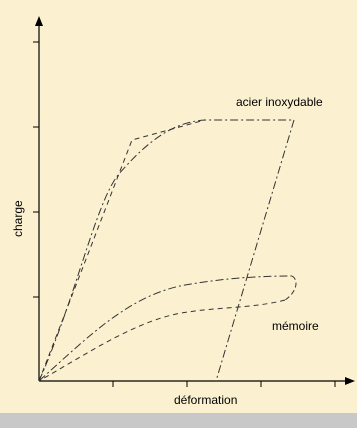 This screenshot has height=428, width=357. Describe the element at coordinates (162, 340) in the screenshot. I see `shape-memory-unloading-curve` at that location.